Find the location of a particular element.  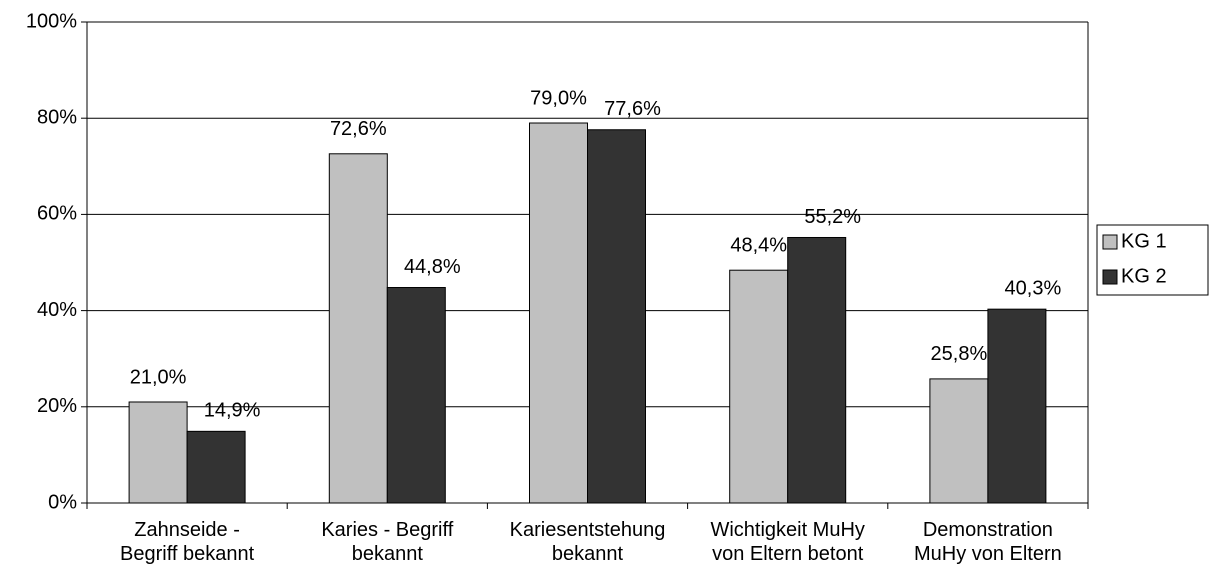

legend-label: KG 1 is located at coordinates (1144, 241).